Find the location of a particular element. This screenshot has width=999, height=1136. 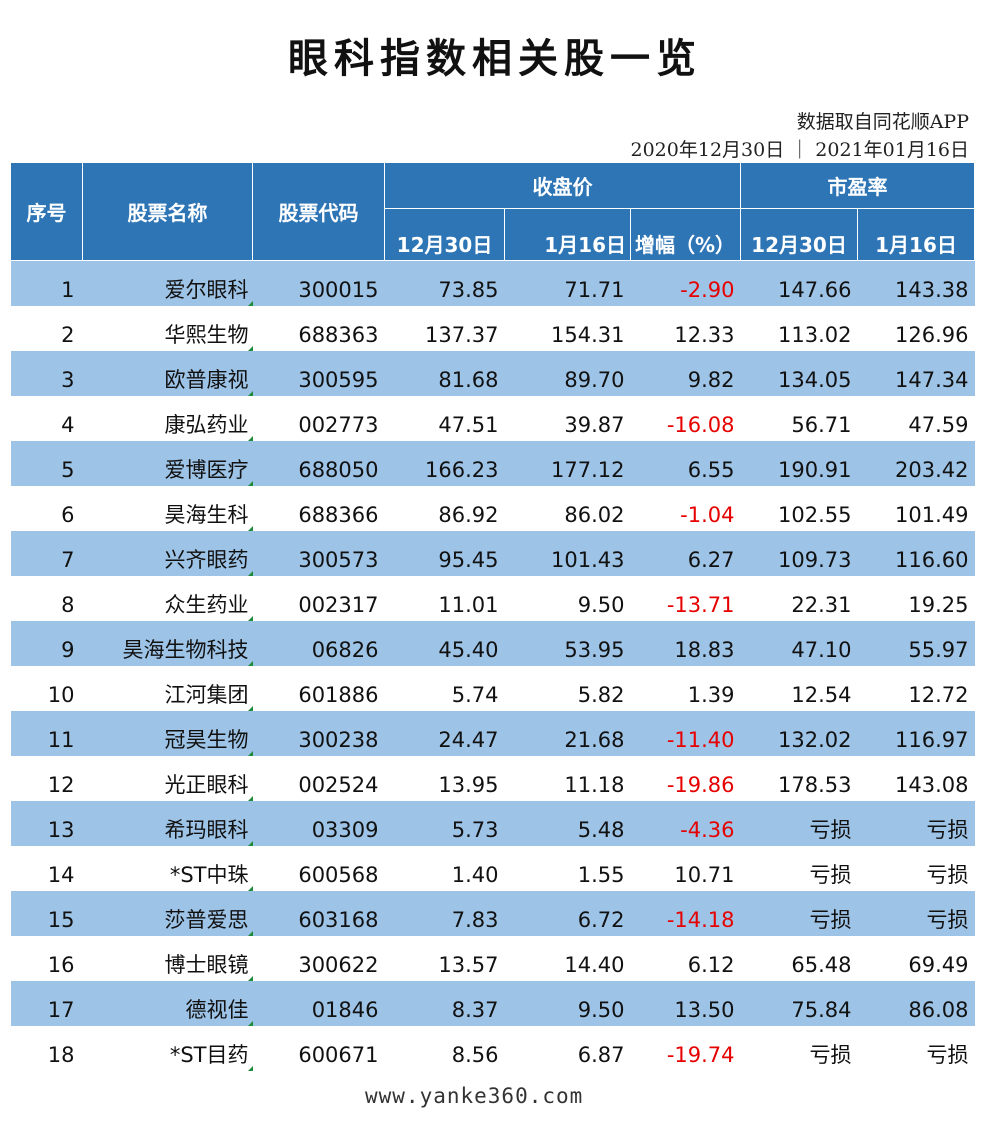

cell-seq: 7 is located at coordinates (46, 553).